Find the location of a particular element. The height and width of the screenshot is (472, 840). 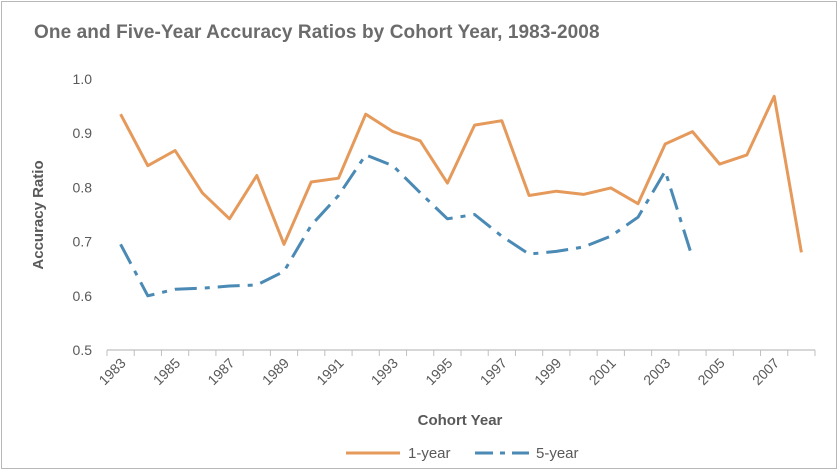

x-tick-label: 2007 is located at coordinates (765, 371).